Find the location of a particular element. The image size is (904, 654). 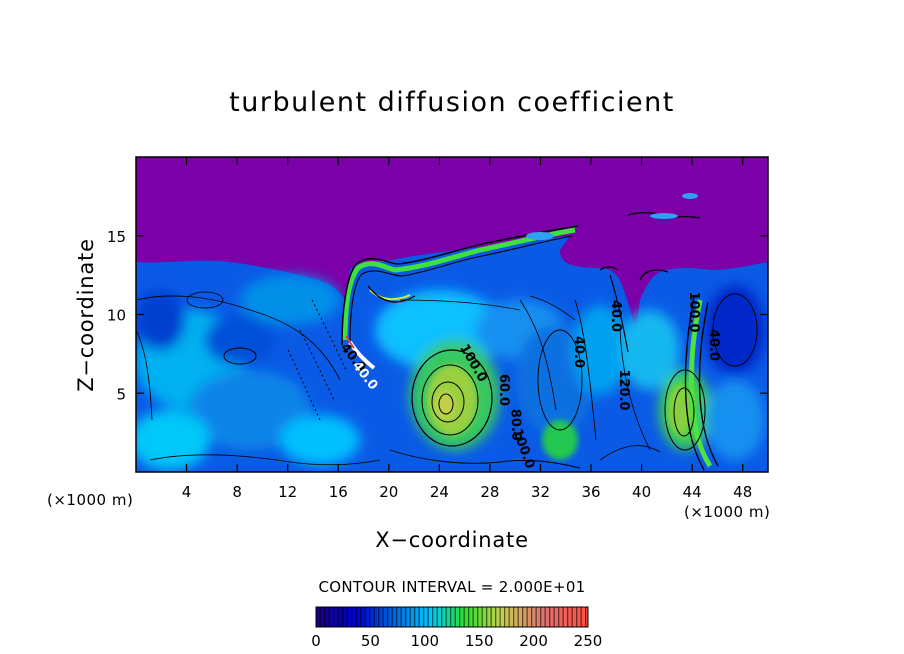

colorbar-tick-label: 50 is located at coordinates (370, 641).